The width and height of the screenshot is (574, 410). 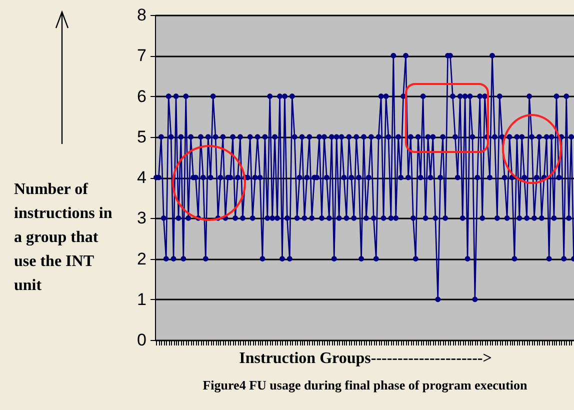 I want to click on y-tick-label: 7, so click(x=141, y=56).